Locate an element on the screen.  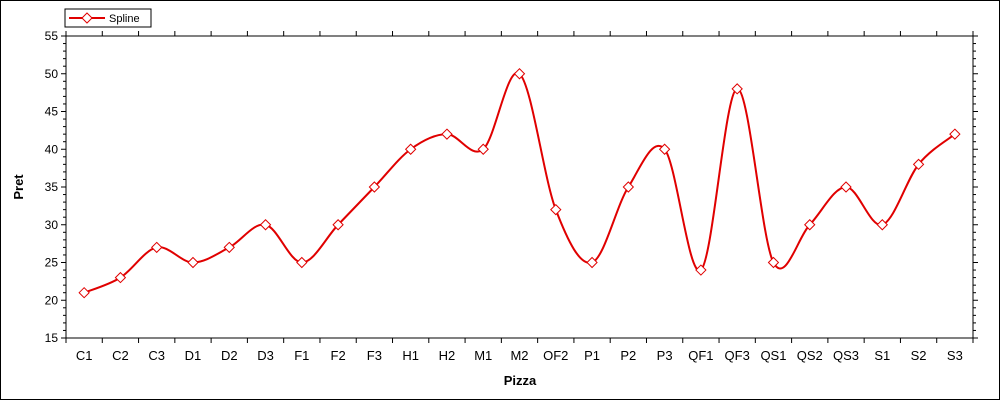
y-tick-label: 35 is located at coordinates (52, 187).